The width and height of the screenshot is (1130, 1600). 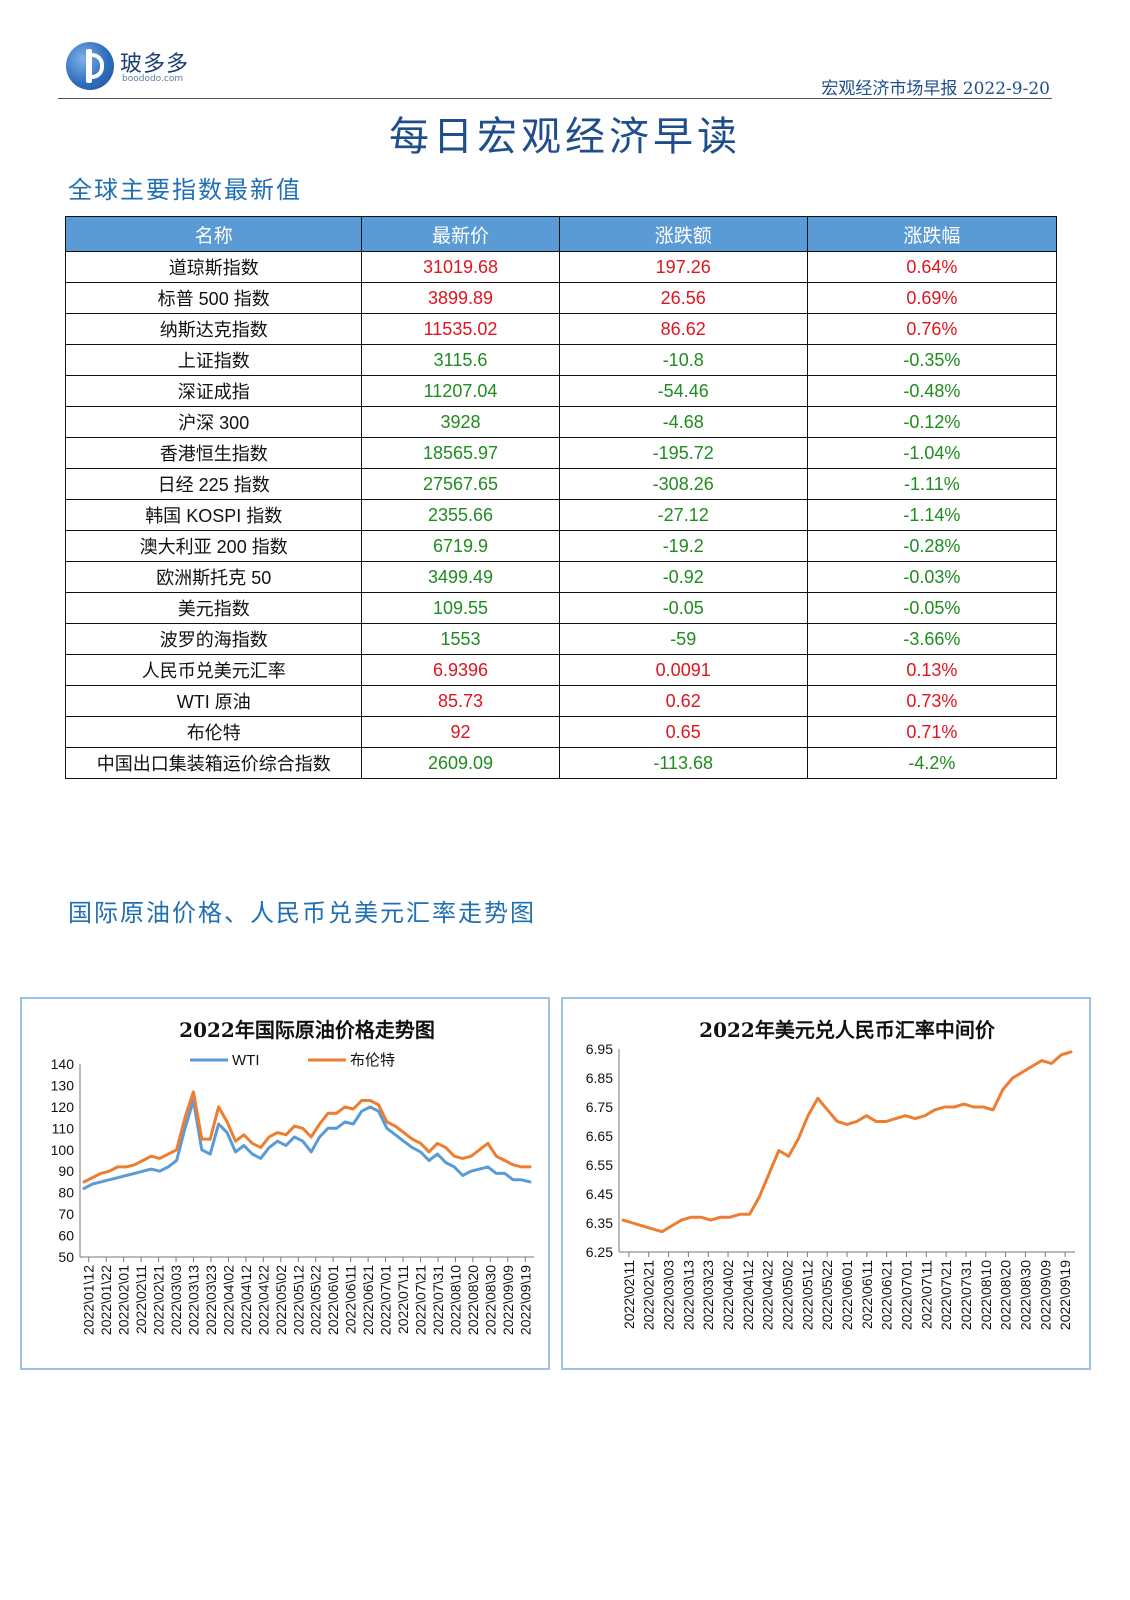 I want to click on x-tick-label: 2022\05\02, so click(x=281, y=1300).